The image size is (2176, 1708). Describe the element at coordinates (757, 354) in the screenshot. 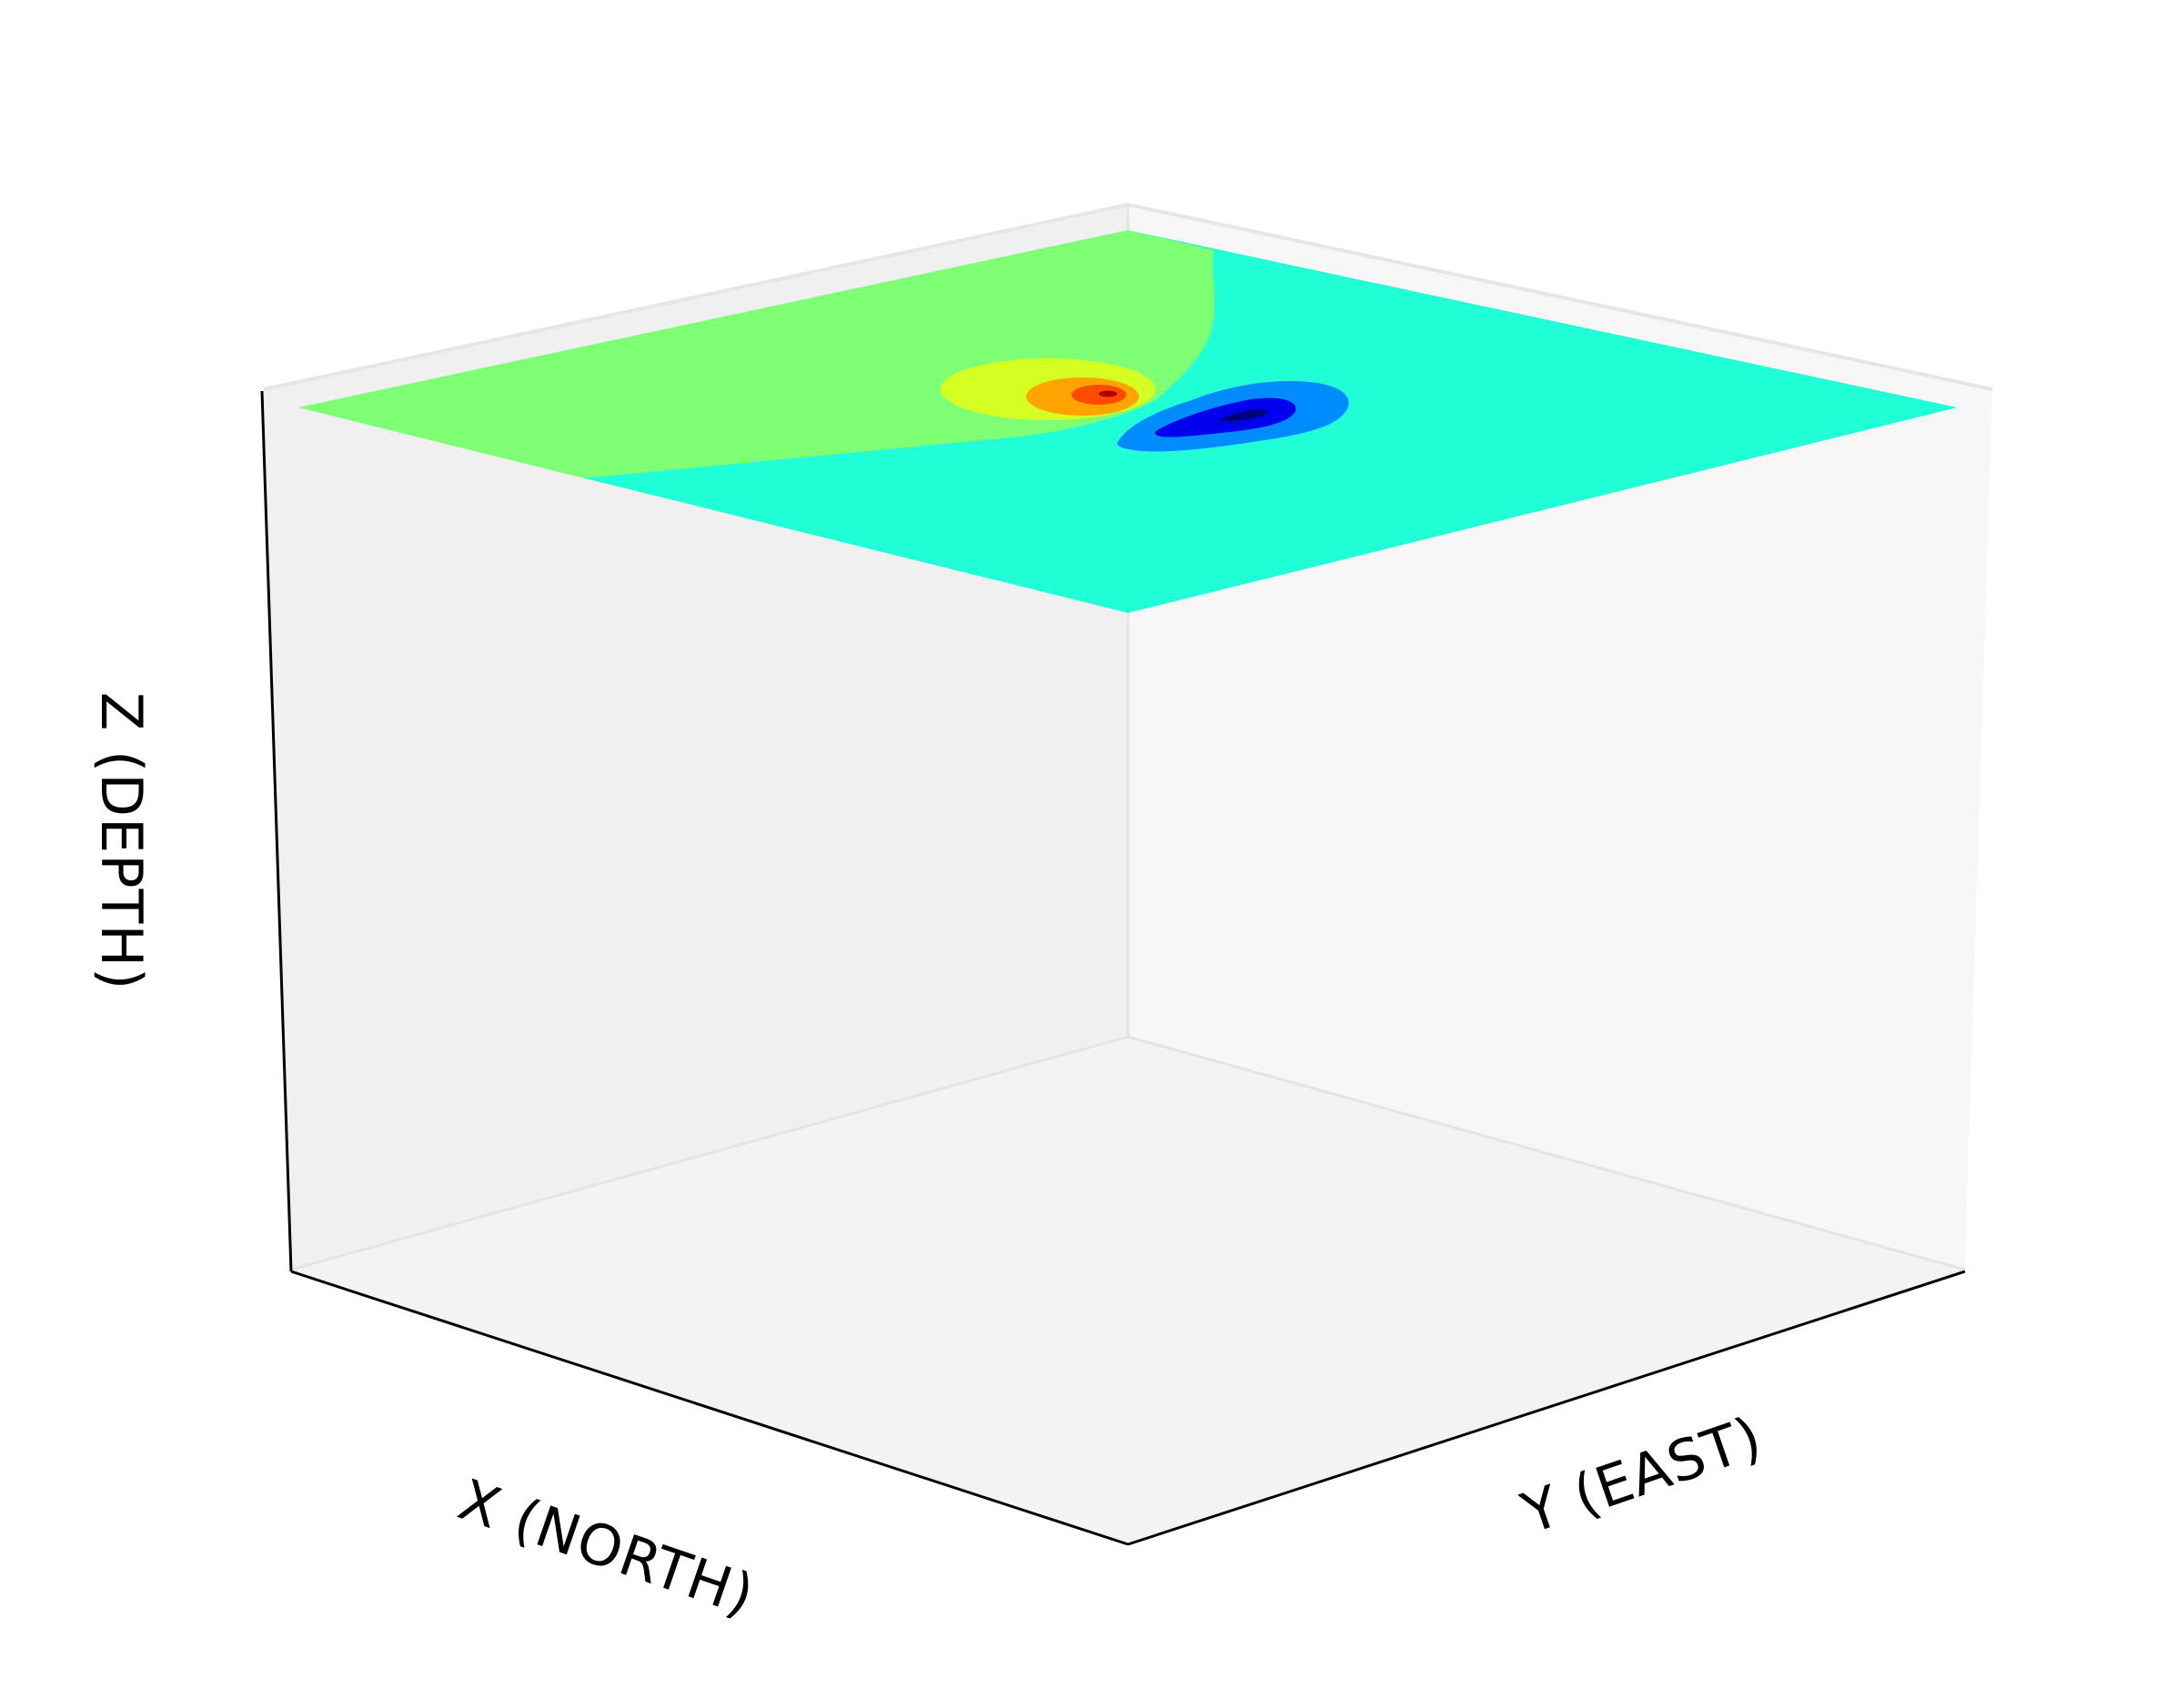

I see `surface-green-region` at that location.